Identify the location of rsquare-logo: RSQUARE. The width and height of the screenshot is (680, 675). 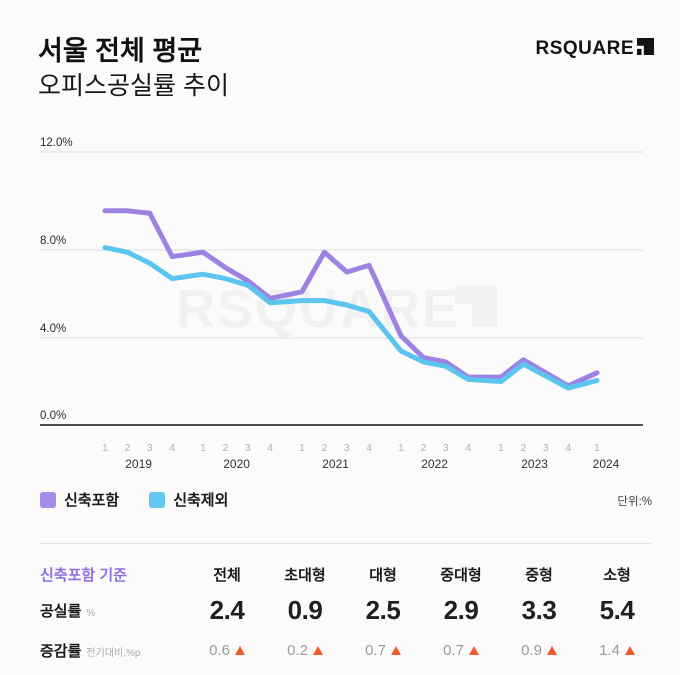
(594, 49).